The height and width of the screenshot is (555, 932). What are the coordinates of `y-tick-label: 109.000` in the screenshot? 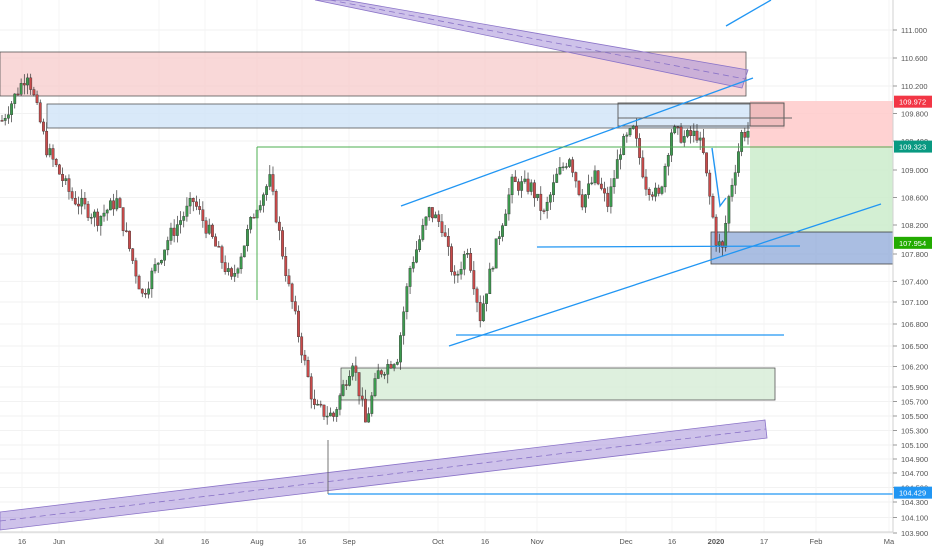 It's located at (914, 170).